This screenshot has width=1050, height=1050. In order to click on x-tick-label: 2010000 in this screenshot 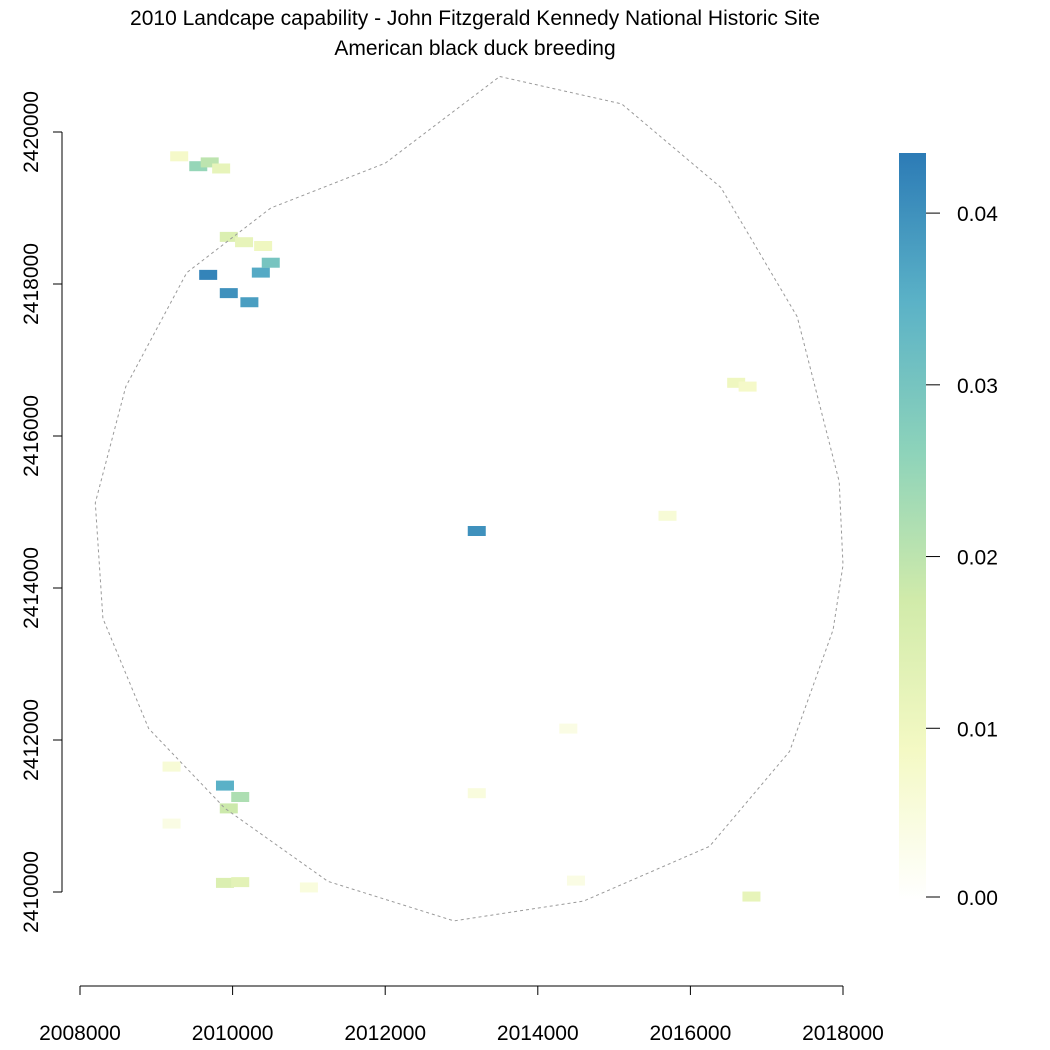, I will do `click(233, 1033)`.